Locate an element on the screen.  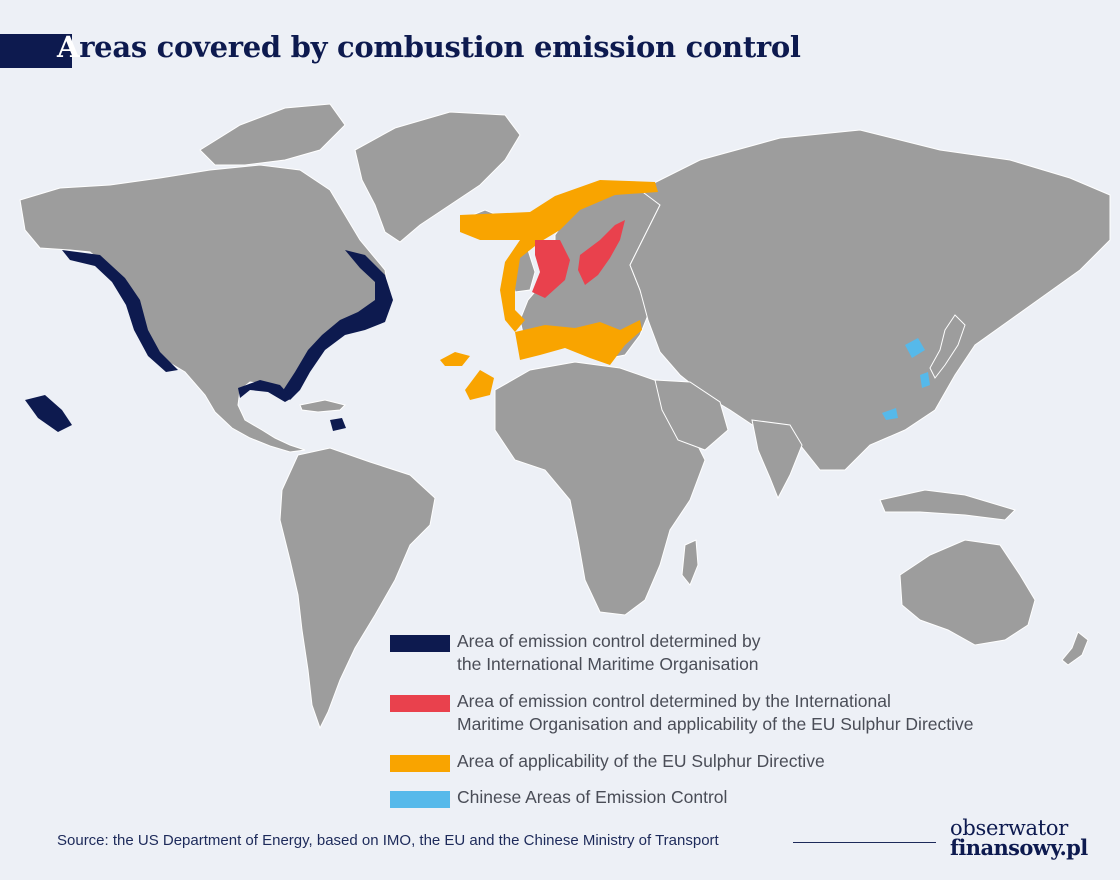
land-japan is located at coordinates (947, 346).